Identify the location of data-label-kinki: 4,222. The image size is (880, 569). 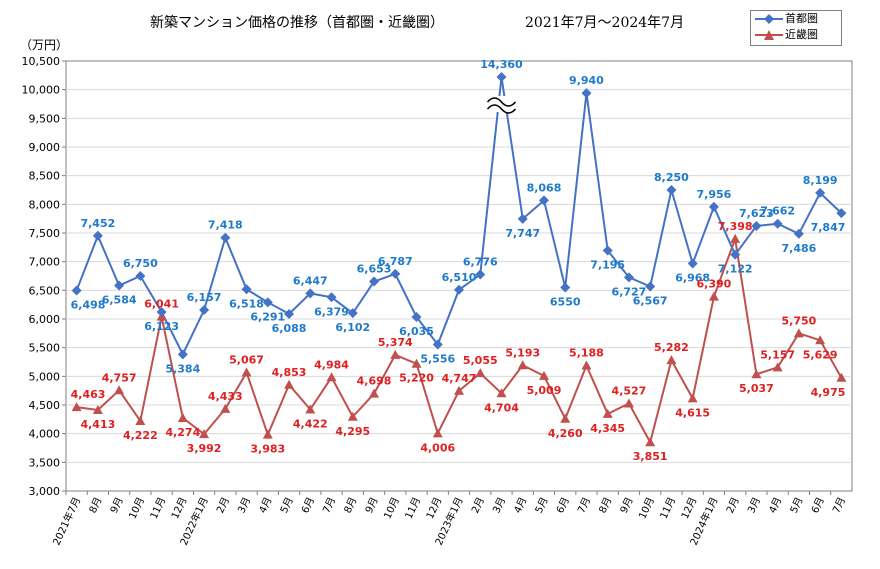
(140, 435).